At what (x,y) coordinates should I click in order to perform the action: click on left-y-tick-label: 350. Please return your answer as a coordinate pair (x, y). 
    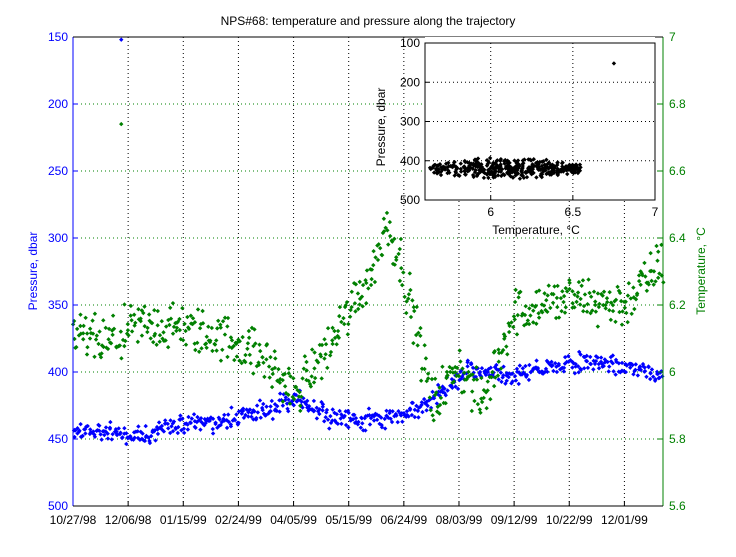
    Looking at the image, I should click on (58, 305).